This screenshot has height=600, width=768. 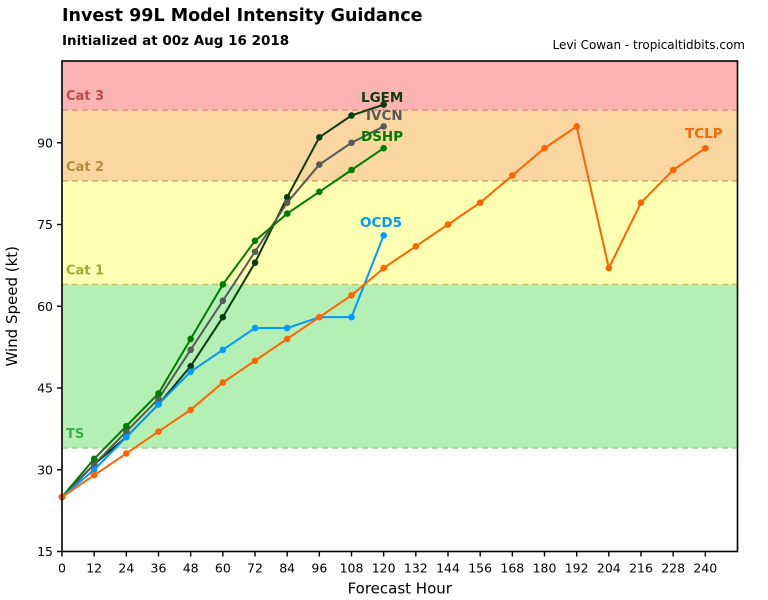 What do you see at coordinates (45, 224) in the screenshot?
I see `y-tick-label: 75` at bounding box center [45, 224].